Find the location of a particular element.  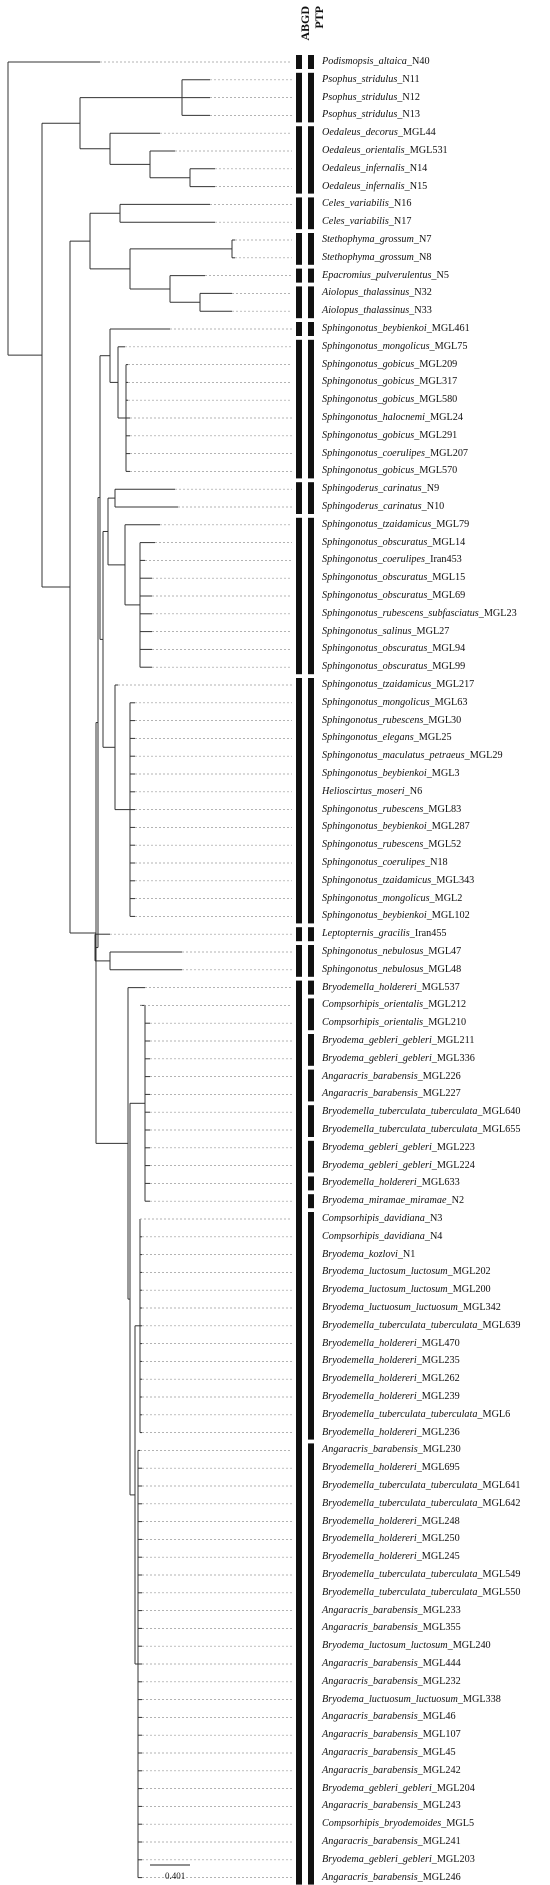

taxon-name: Oedaleus_infernalis is located at coordinates (363, 186).